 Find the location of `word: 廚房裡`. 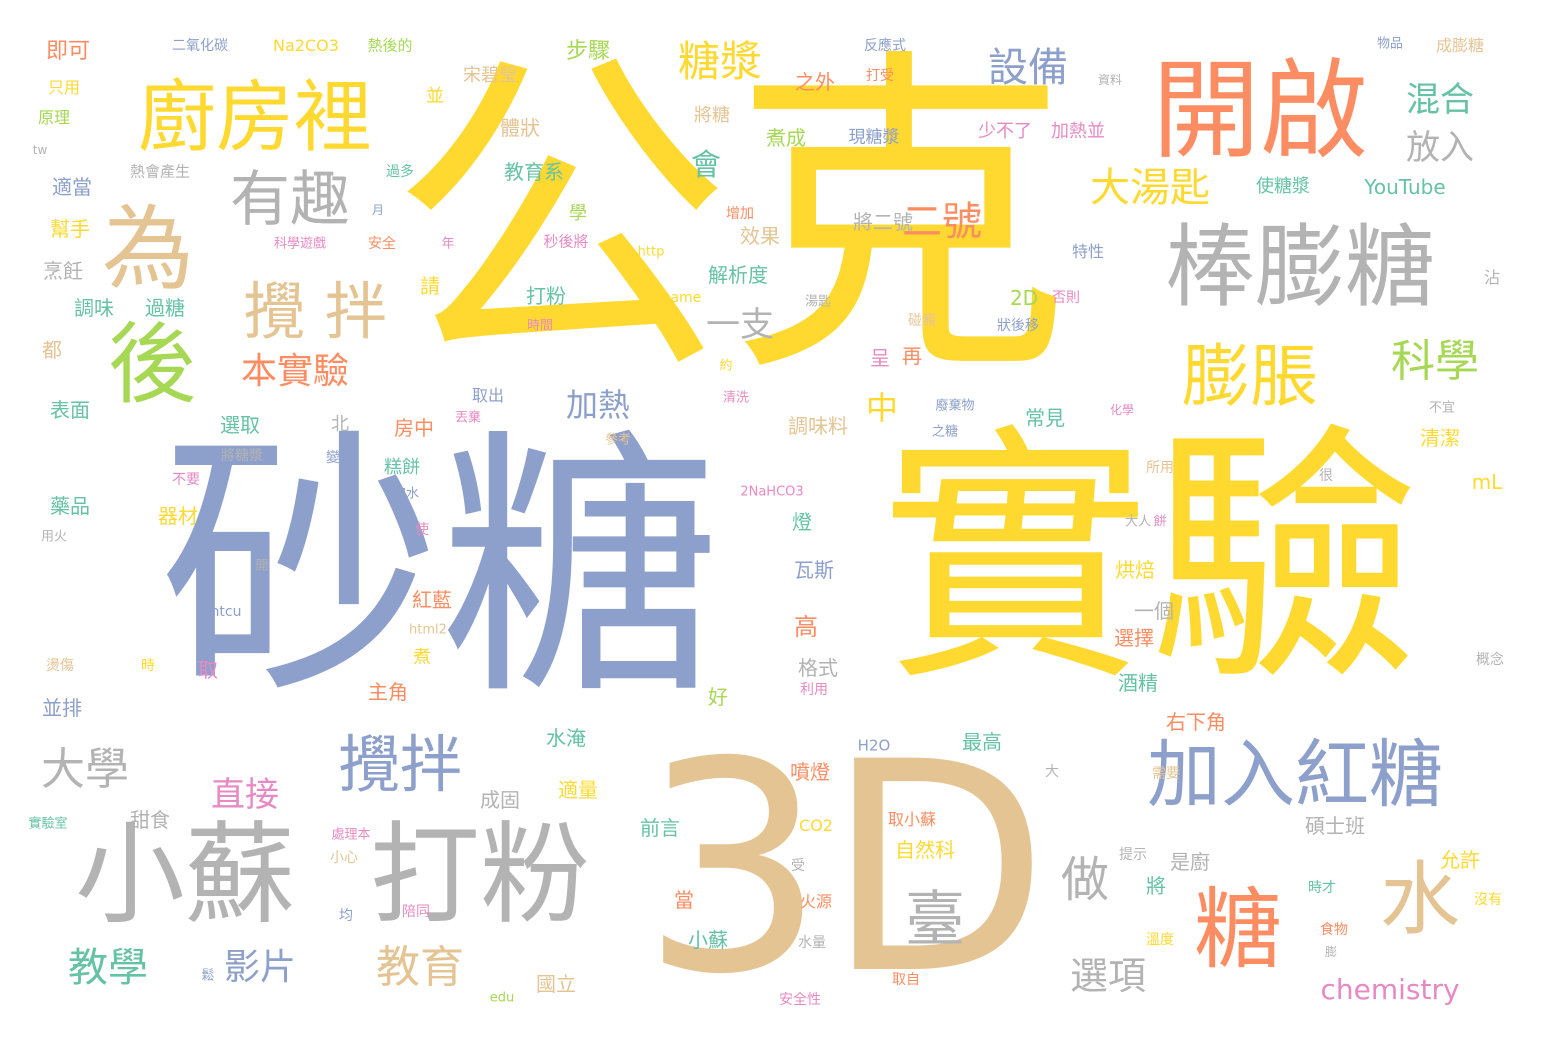

word: 廚房裡 is located at coordinates (255, 118).